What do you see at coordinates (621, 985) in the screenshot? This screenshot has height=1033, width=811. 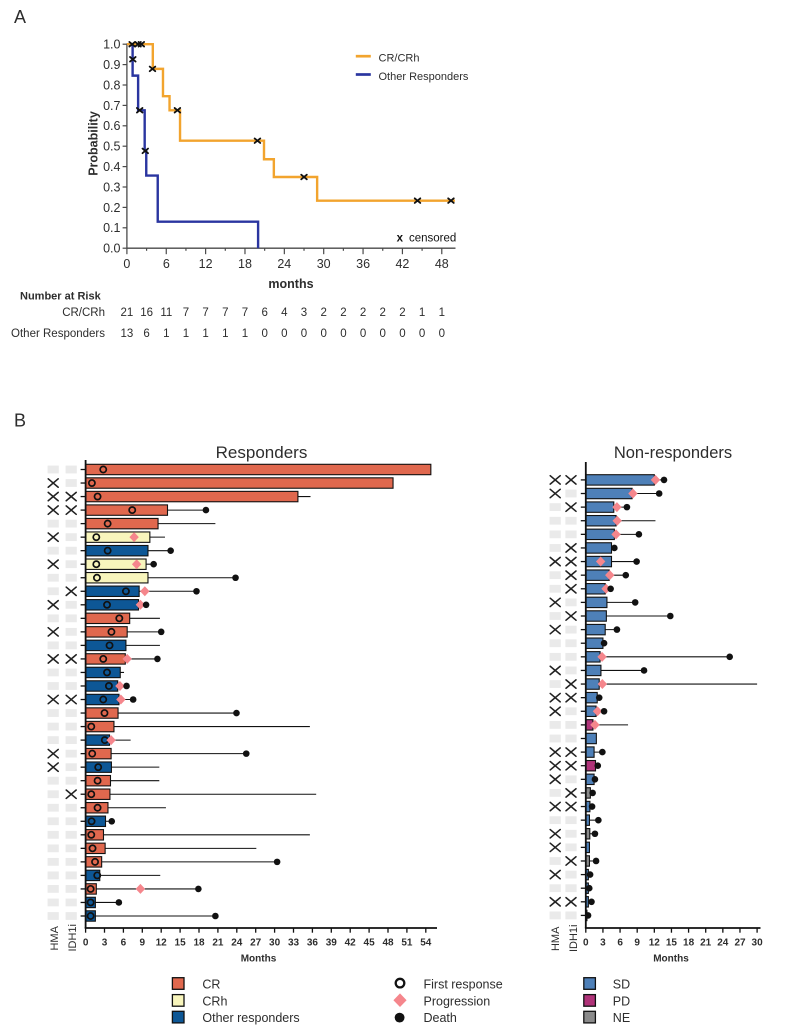 I see `svg-text: SD` at bounding box center [621, 985].